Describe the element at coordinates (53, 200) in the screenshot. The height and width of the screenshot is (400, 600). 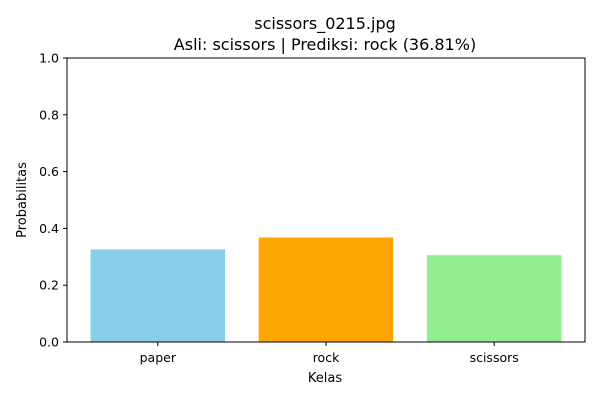
I see `y-axis-ticks: 0.0 0.2 0.4 0.6 0.8 1.0` at that location.